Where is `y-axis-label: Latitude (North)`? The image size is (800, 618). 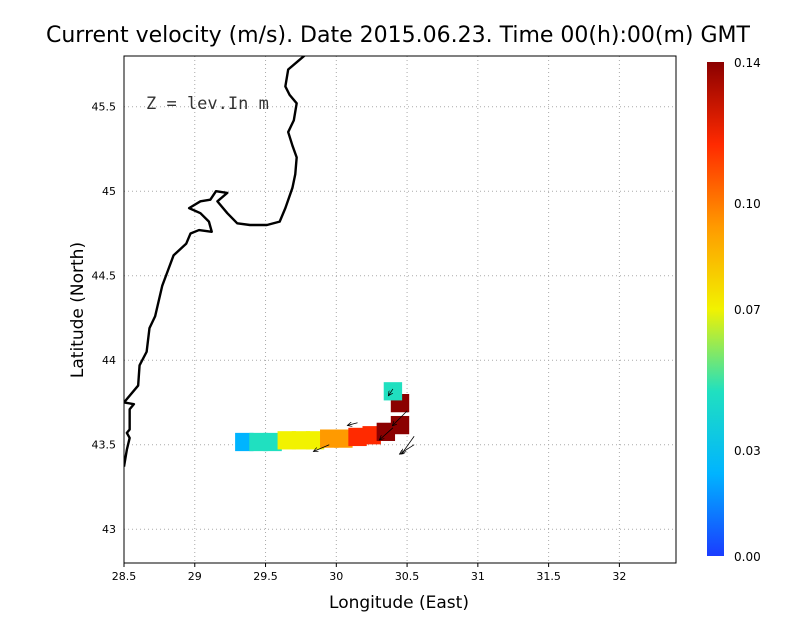 y-axis-label: Latitude (North) is located at coordinates (78, 310).